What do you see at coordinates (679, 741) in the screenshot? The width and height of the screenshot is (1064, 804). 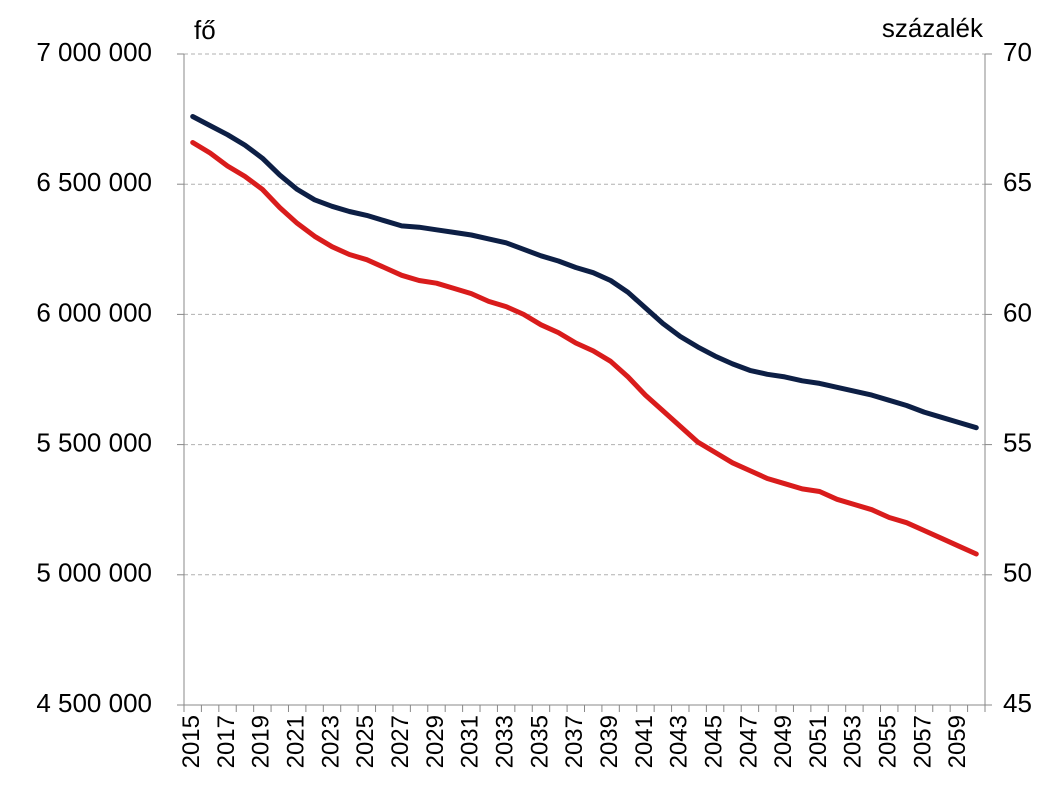 I see `x-tick-label: 2043` at bounding box center [679, 741].